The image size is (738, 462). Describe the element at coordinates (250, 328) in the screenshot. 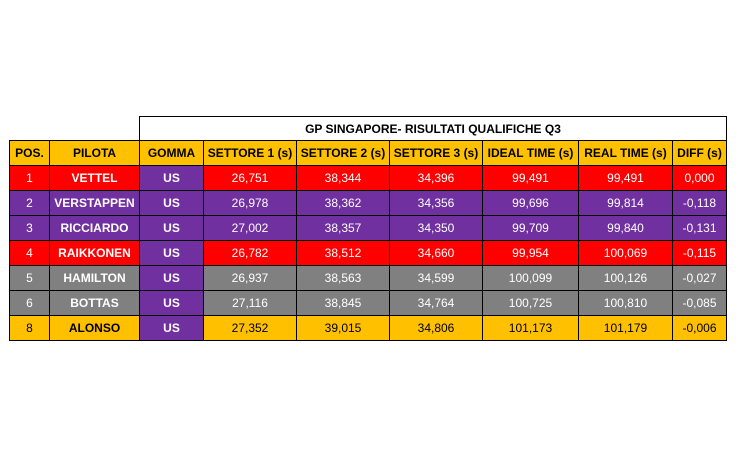

I see `cell-settore-1: 27,352` at that location.